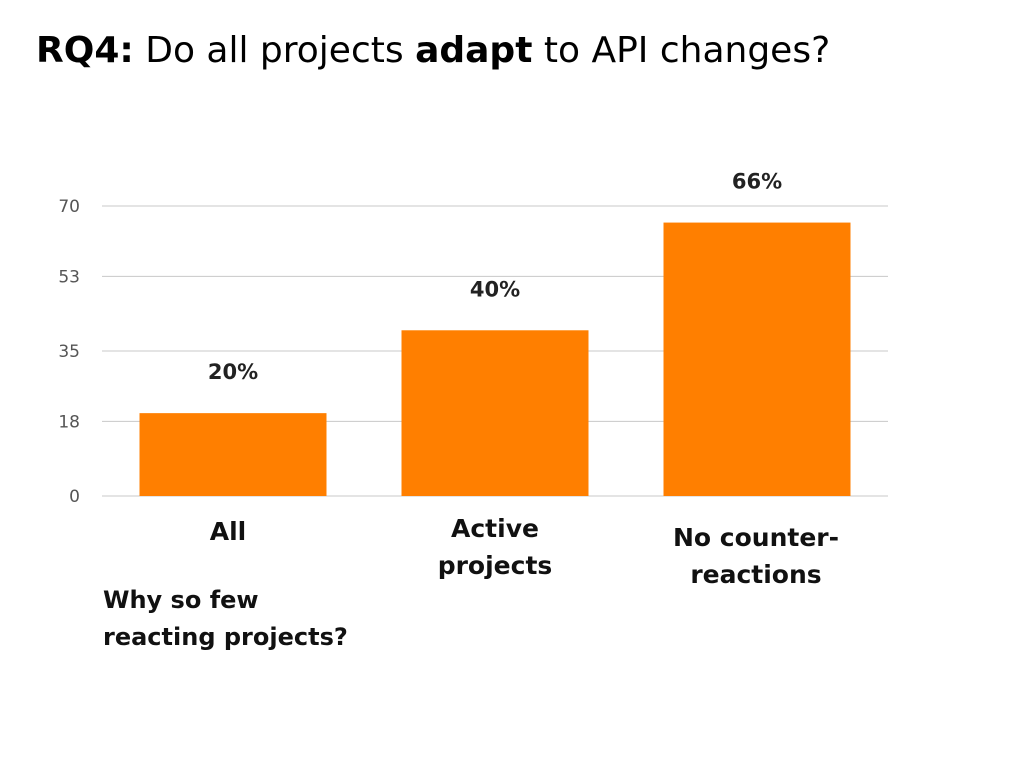  I want to click on category-label-active: Active projects, so click(495, 547).